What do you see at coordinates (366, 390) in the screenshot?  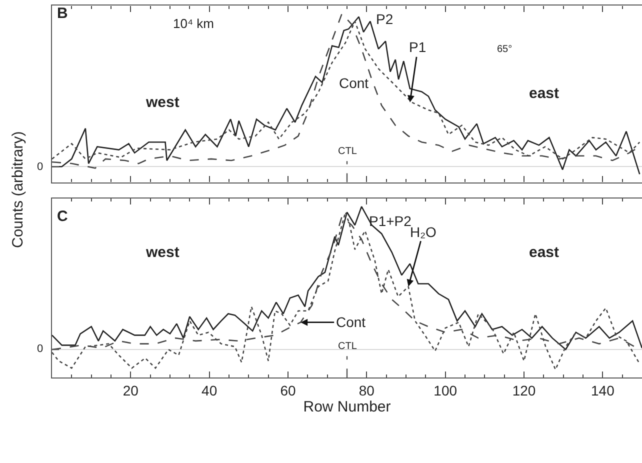 I see `x-tick-label: 80` at bounding box center [366, 390].